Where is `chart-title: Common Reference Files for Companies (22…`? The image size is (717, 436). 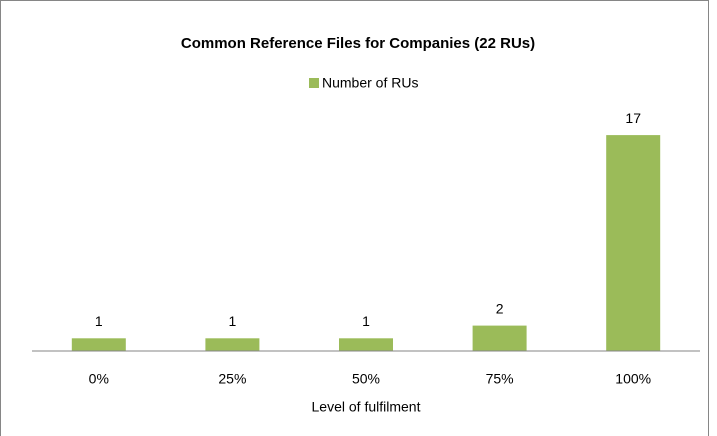
chart-title: Common Reference Files for Companies (22… is located at coordinates (358, 43).